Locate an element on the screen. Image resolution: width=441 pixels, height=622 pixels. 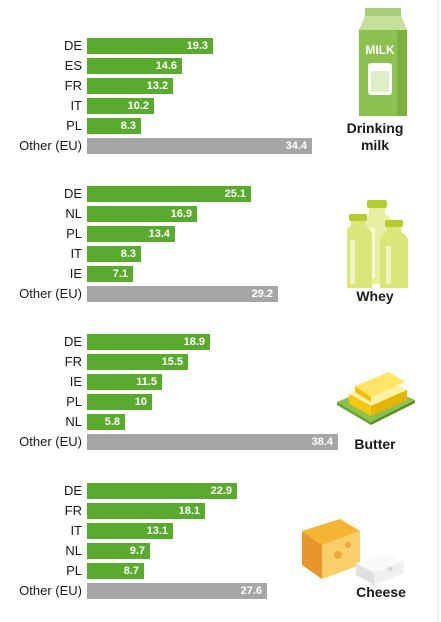
data-label: 25.1 is located at coordinates (235, 194).